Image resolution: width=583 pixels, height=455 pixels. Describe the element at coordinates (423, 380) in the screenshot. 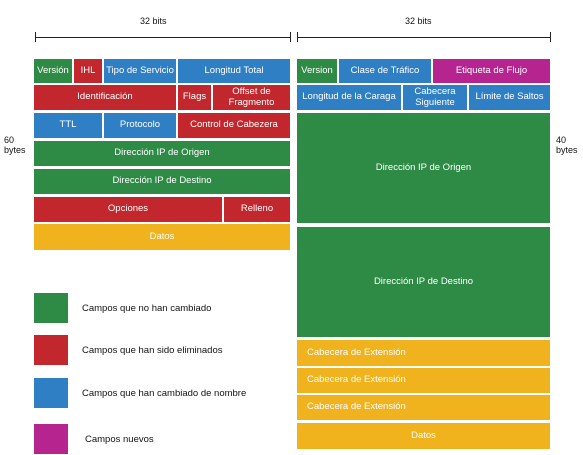

I see `ipv6-extension-header-2: Cabecera de Extensión` at that location.